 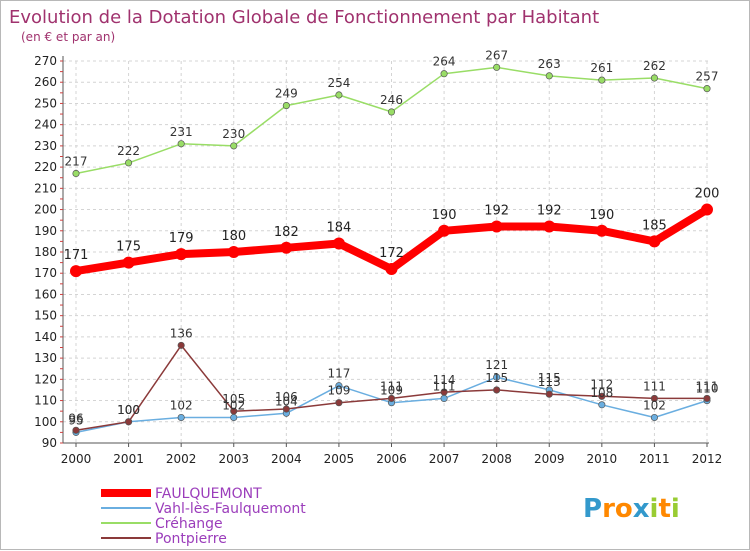 What do you see at coordinates (601, 384) in the screenshot?
I see `data-label: 112` at bounding box center [601, 384].